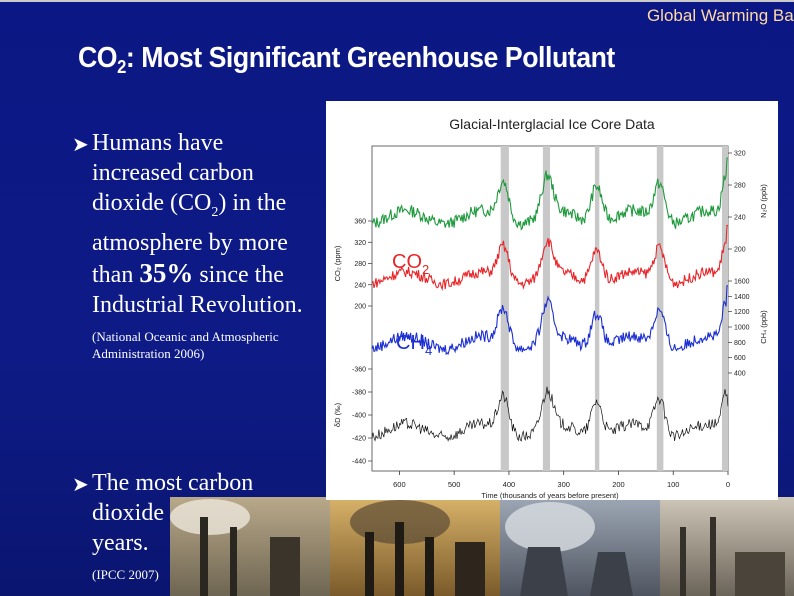  Describe the element at coordinates (173, 173) in the screenshot. I see `bullet-1-text-a: Humans have increased carbon dioxide (CO` at that location.